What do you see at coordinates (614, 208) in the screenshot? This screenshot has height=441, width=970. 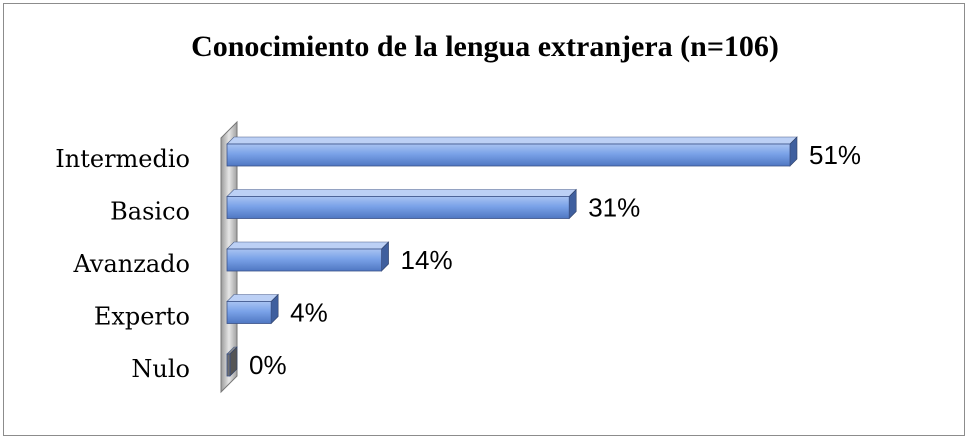 I see `value-label-basico: 31%` at bounding box center [614, 208].